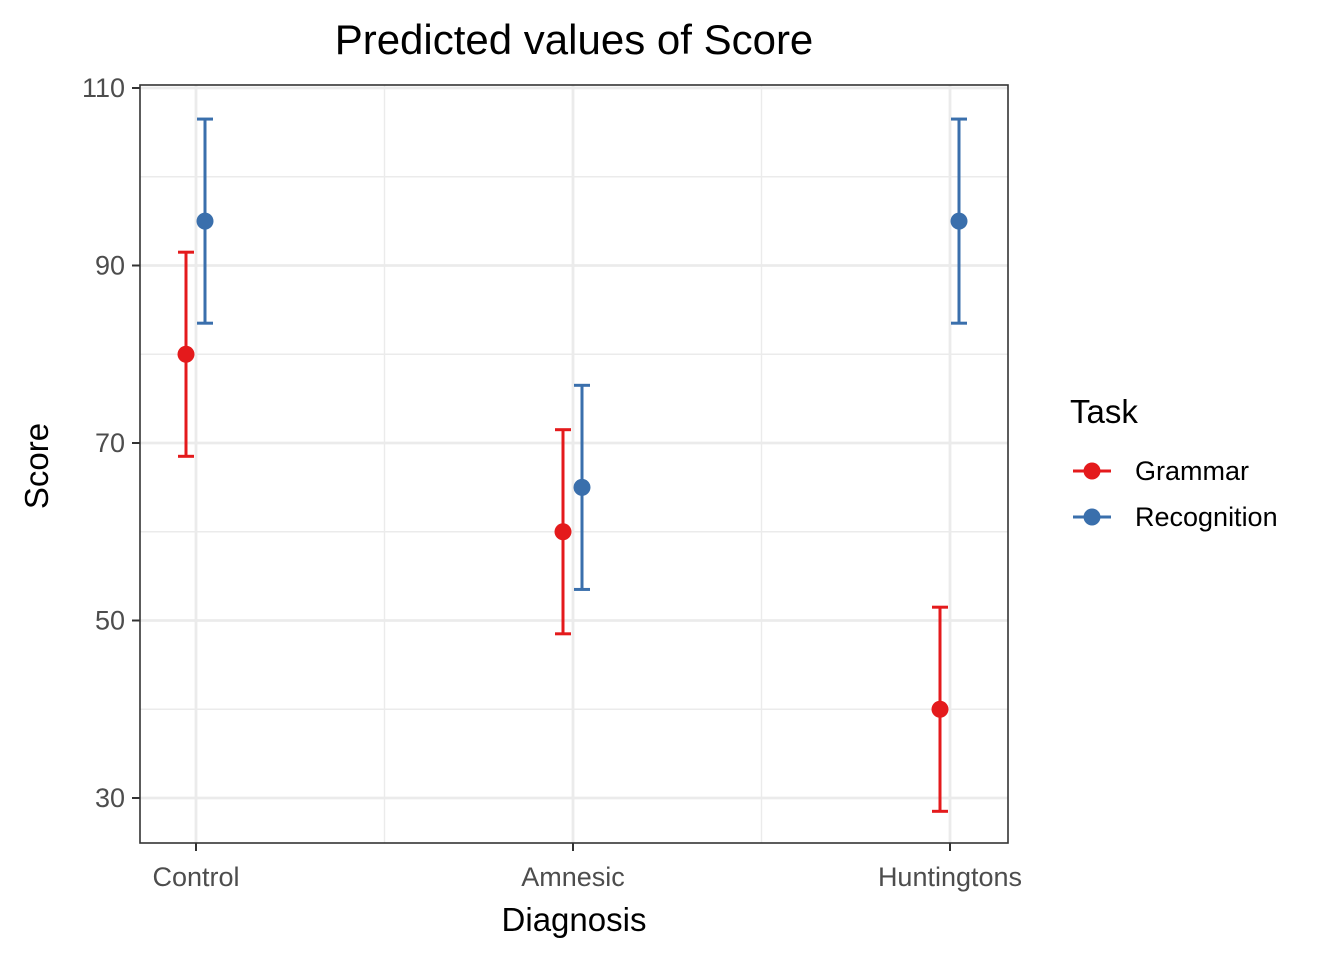 Image resolution: width=1344 pixels, height=960 pixels. I want to click on legend-title: Task, so click(1104, 411).